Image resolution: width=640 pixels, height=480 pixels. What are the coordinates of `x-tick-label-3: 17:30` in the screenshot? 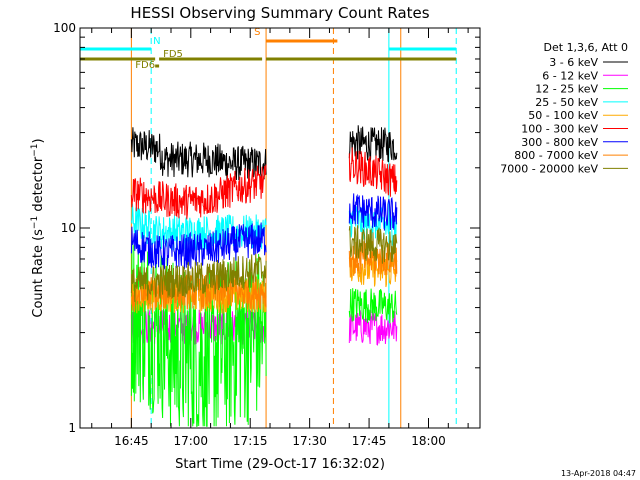 It's located at (309, 441).